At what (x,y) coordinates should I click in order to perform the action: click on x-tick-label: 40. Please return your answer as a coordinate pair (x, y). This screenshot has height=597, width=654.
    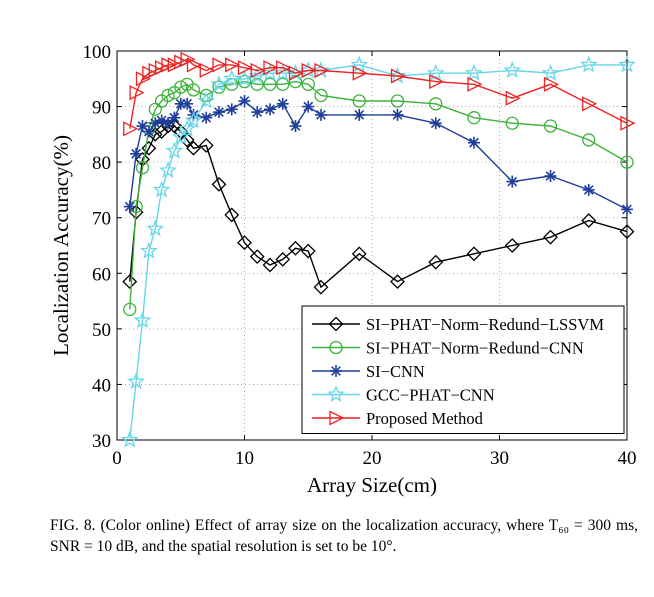
    Looking at the image, I should click on (627, 458).